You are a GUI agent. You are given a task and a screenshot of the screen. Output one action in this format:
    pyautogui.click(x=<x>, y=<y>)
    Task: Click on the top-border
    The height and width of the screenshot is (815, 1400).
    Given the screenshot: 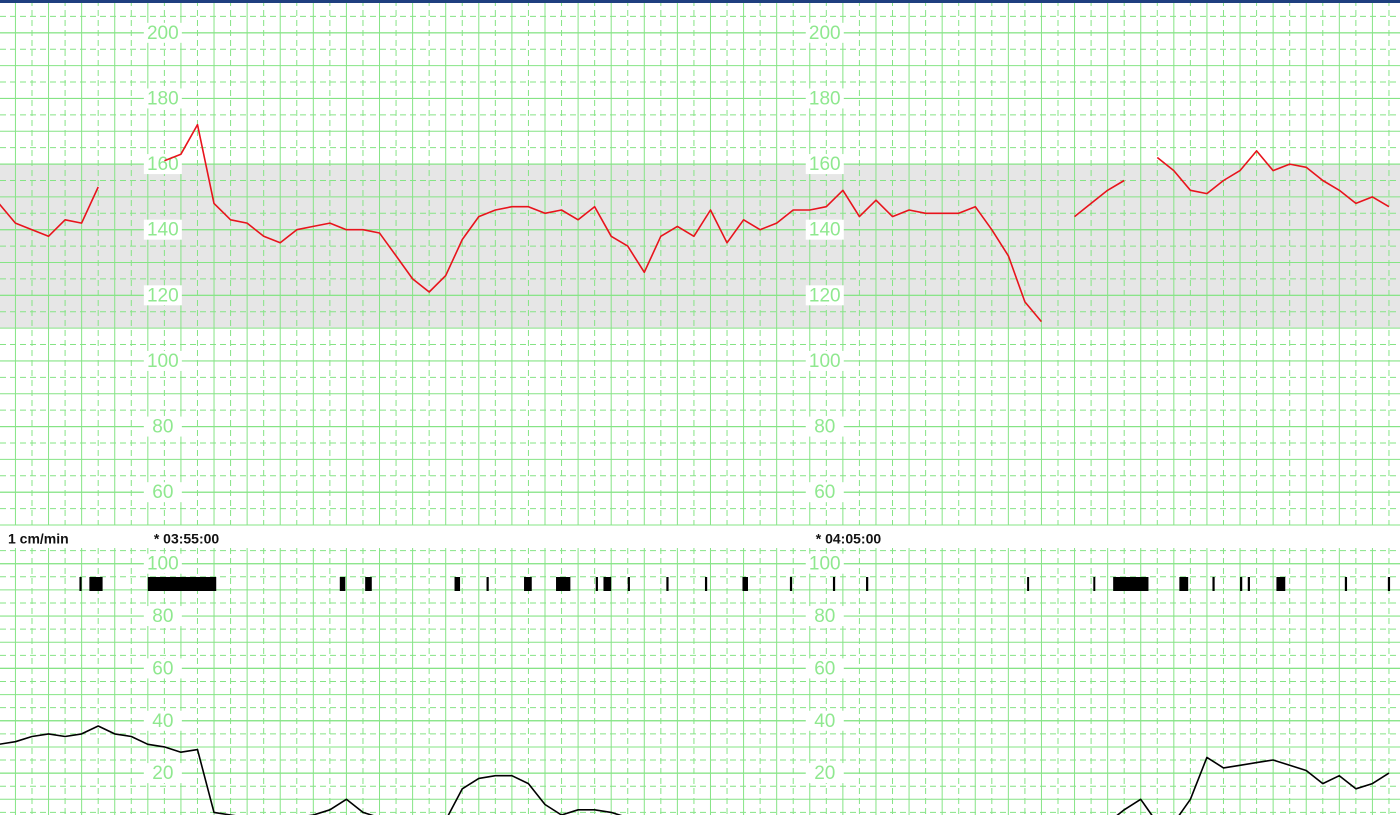 What is the action you would take?
    pyautogui.click(x=700, y=1)
    